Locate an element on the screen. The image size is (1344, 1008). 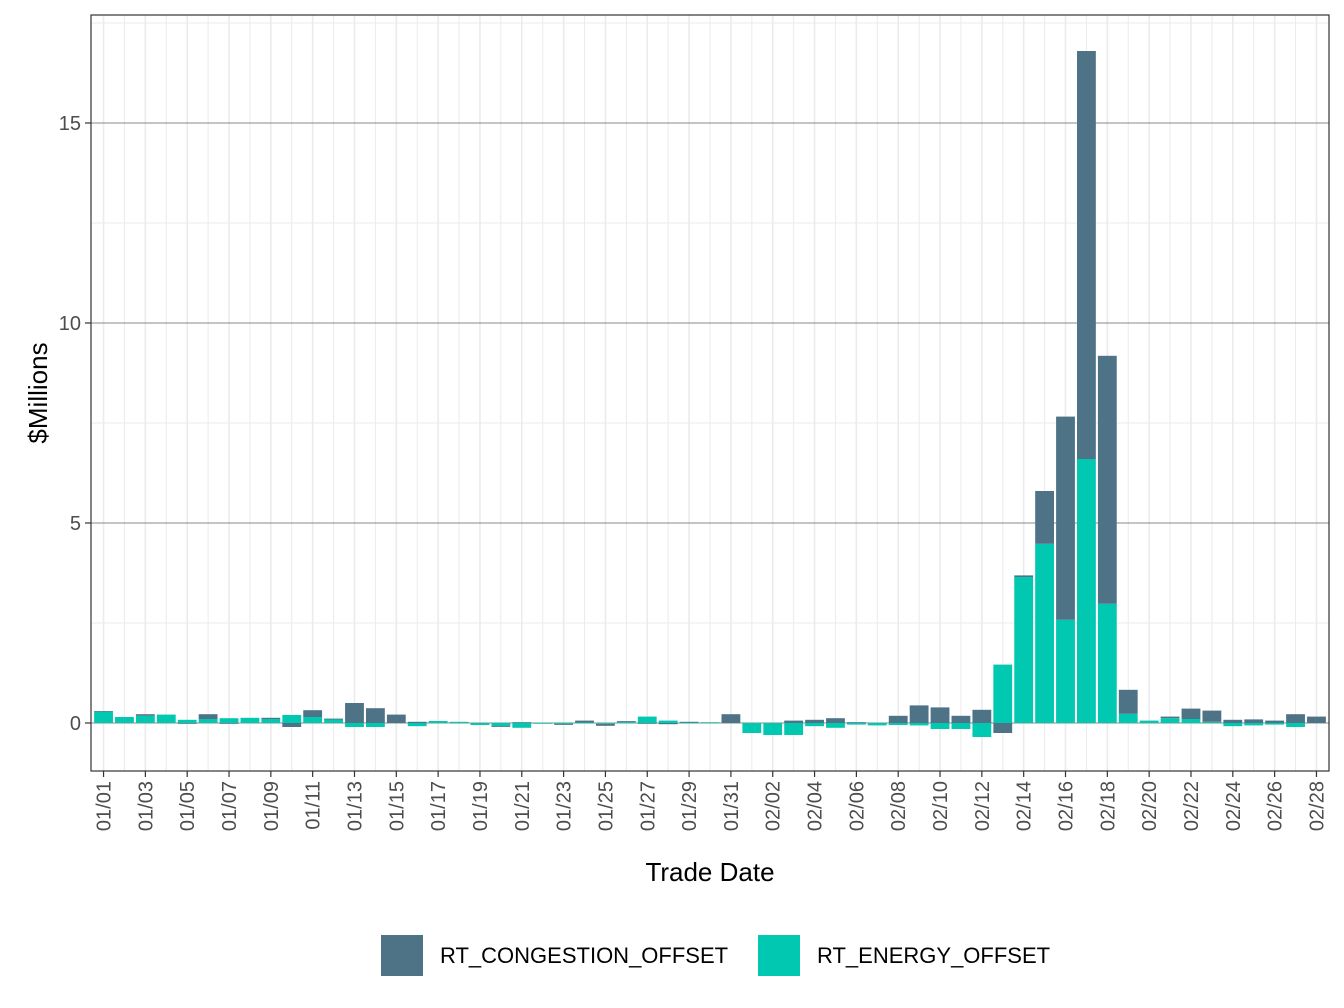
x-tick-label: 01/11 is located at coordinates (314, 805).